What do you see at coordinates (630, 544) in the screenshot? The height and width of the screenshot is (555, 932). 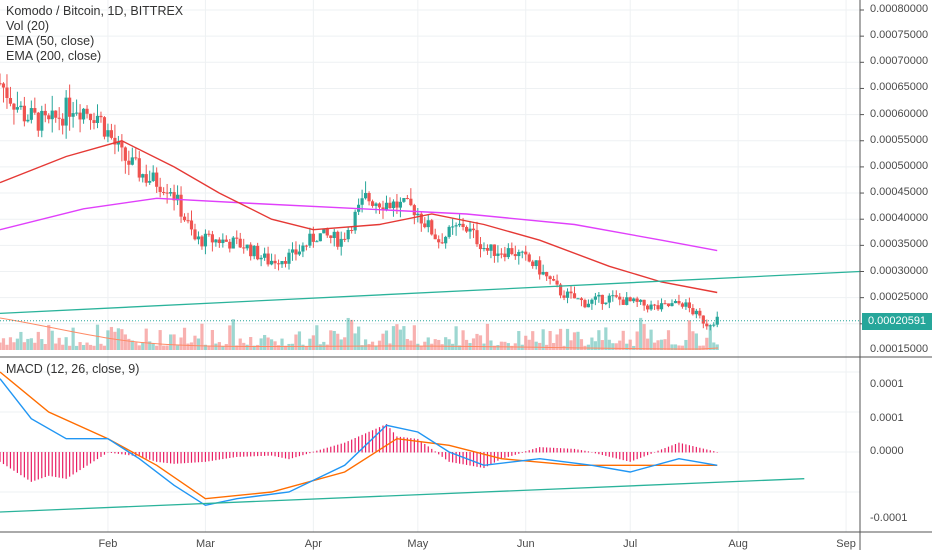 I see `time-axis-label: Jul` at bounding box center [630, 544].